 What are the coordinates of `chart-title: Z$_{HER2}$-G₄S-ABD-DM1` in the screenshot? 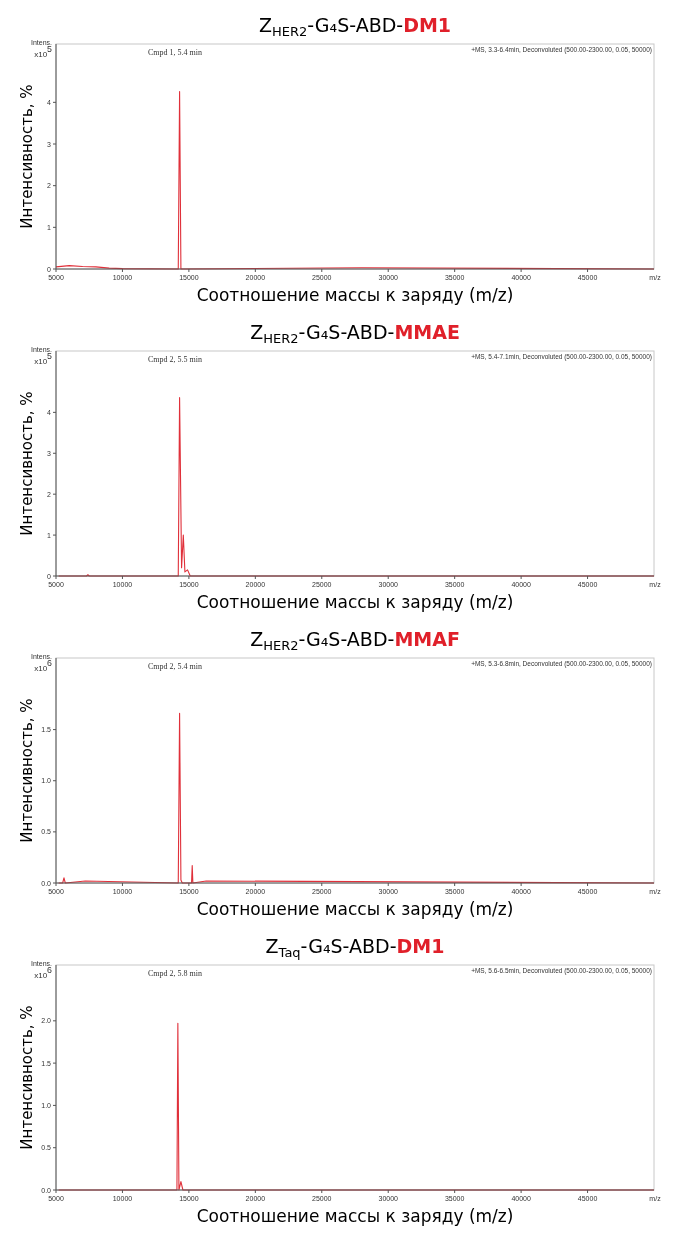 It's located at (355, 26).